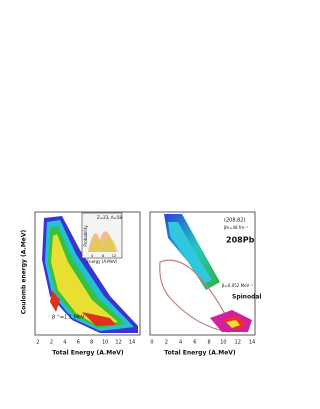 The image size is (320, 409). What do you see at coordinates (102, 261) in the screenshot?
I see `inset-x-label: Energy (A.MeV)` at bounding box center [102, 261].